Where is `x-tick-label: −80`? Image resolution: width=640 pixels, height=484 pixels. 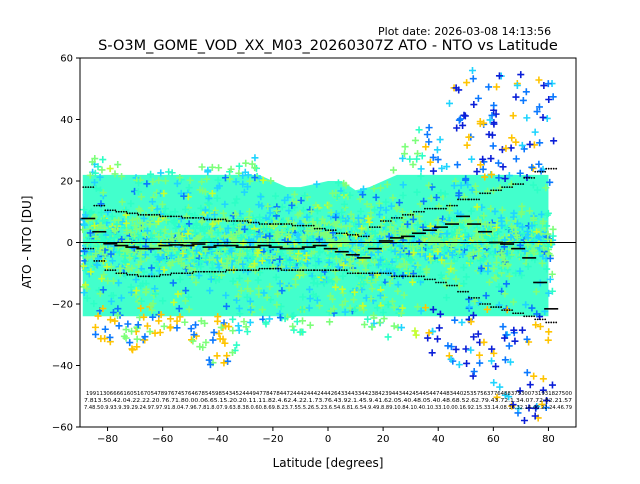 x-tick-label: −80 is located at coordinates (107, 439).